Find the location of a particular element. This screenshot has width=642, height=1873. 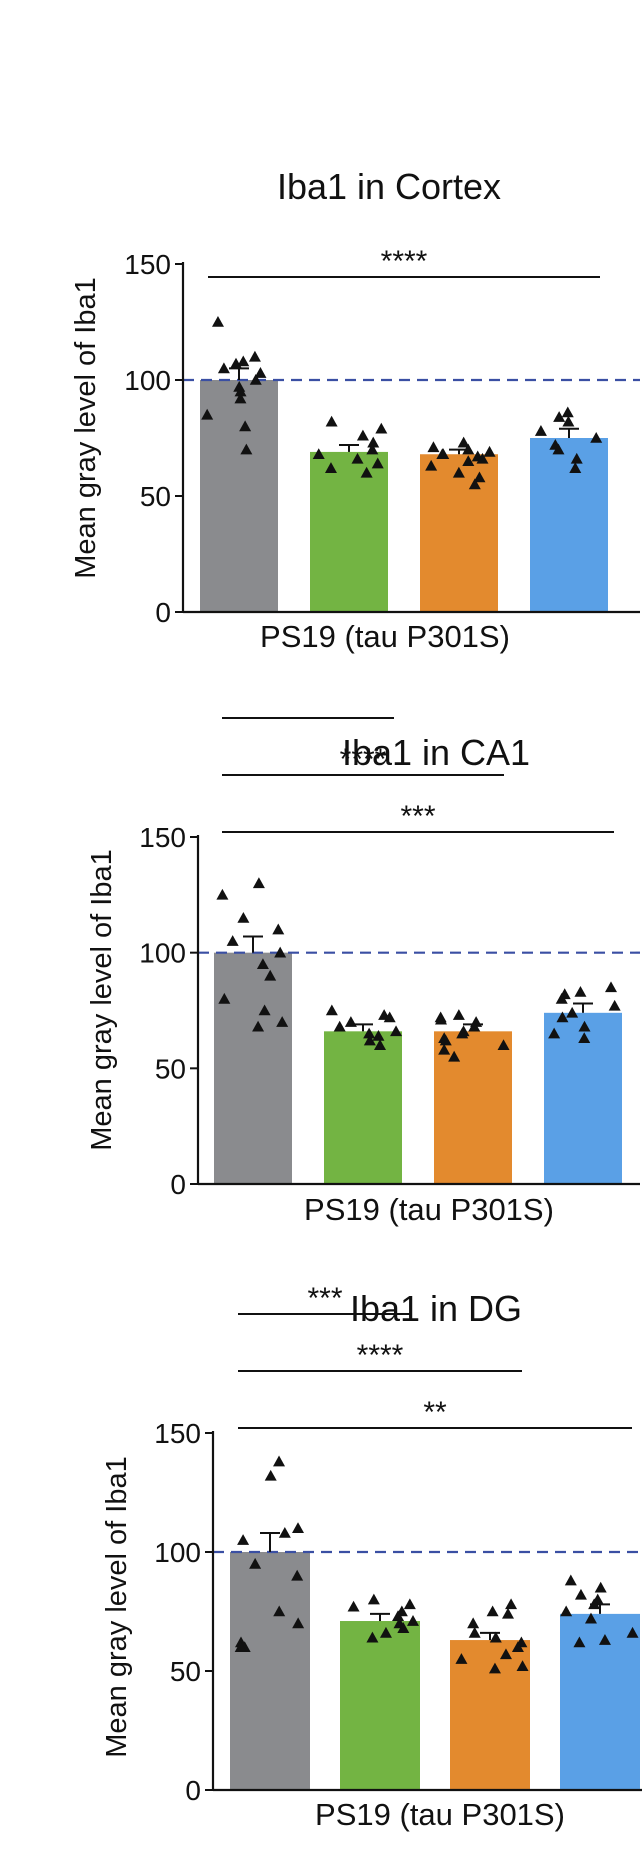

y-axis-label: Mean gray level of Iba1 is located at coordinates (102, 999).